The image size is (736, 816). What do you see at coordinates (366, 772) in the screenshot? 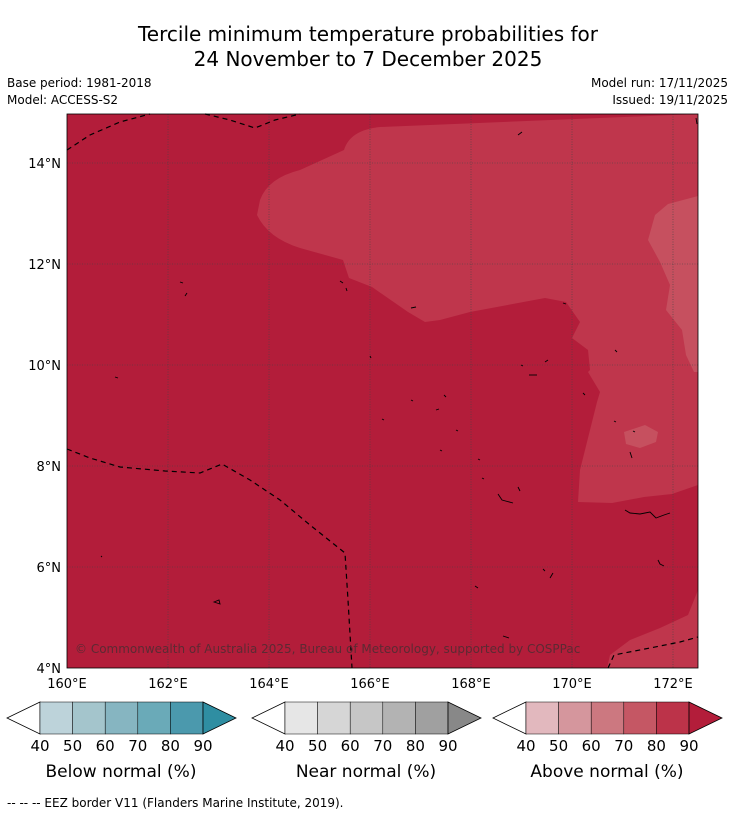
I see `colorbar-title-near: Near normal (%)` at bounding box center [366, 772].